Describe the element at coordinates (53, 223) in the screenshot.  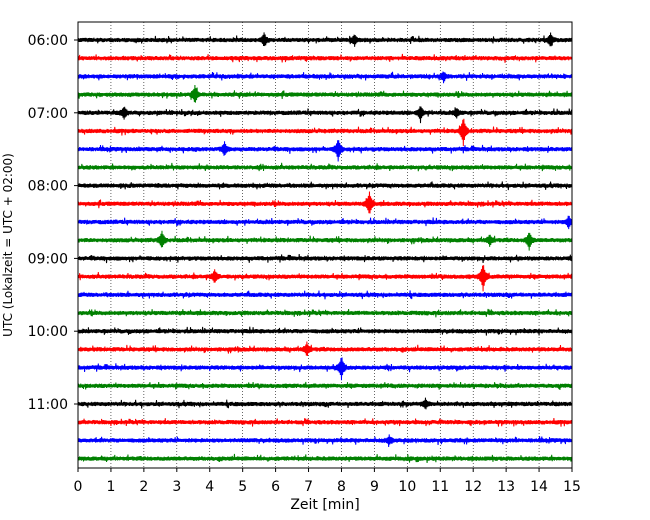
I see `y-axis-ticks: 06:00 07:00 08:00 09:00 10:00 11:00` at that location.